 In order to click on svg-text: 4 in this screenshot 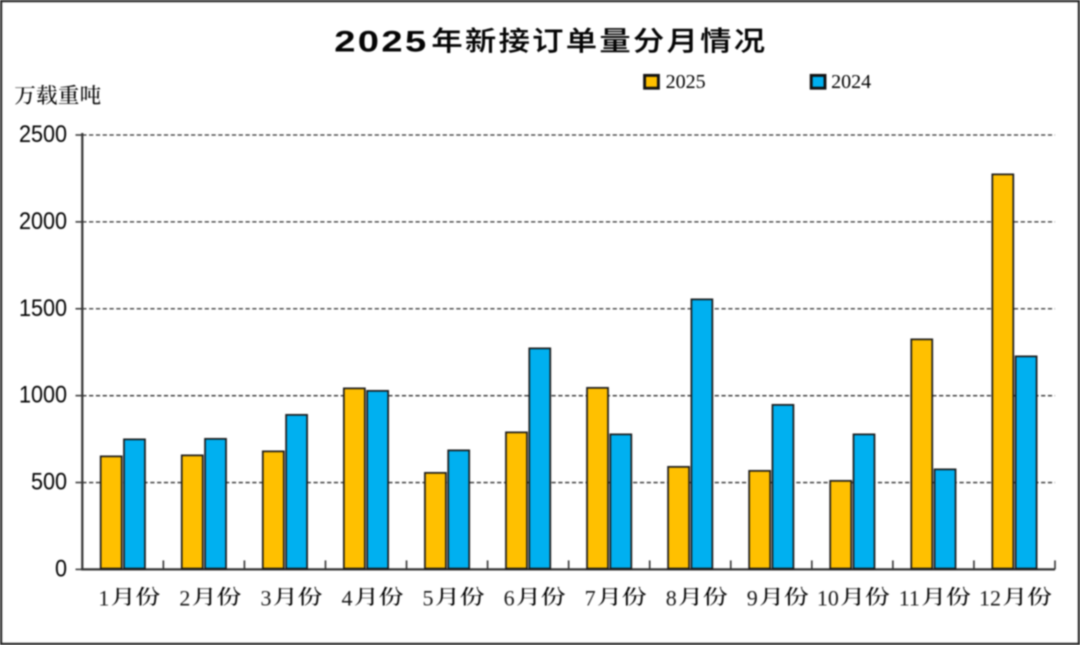, I will do `click(347, 598)`.